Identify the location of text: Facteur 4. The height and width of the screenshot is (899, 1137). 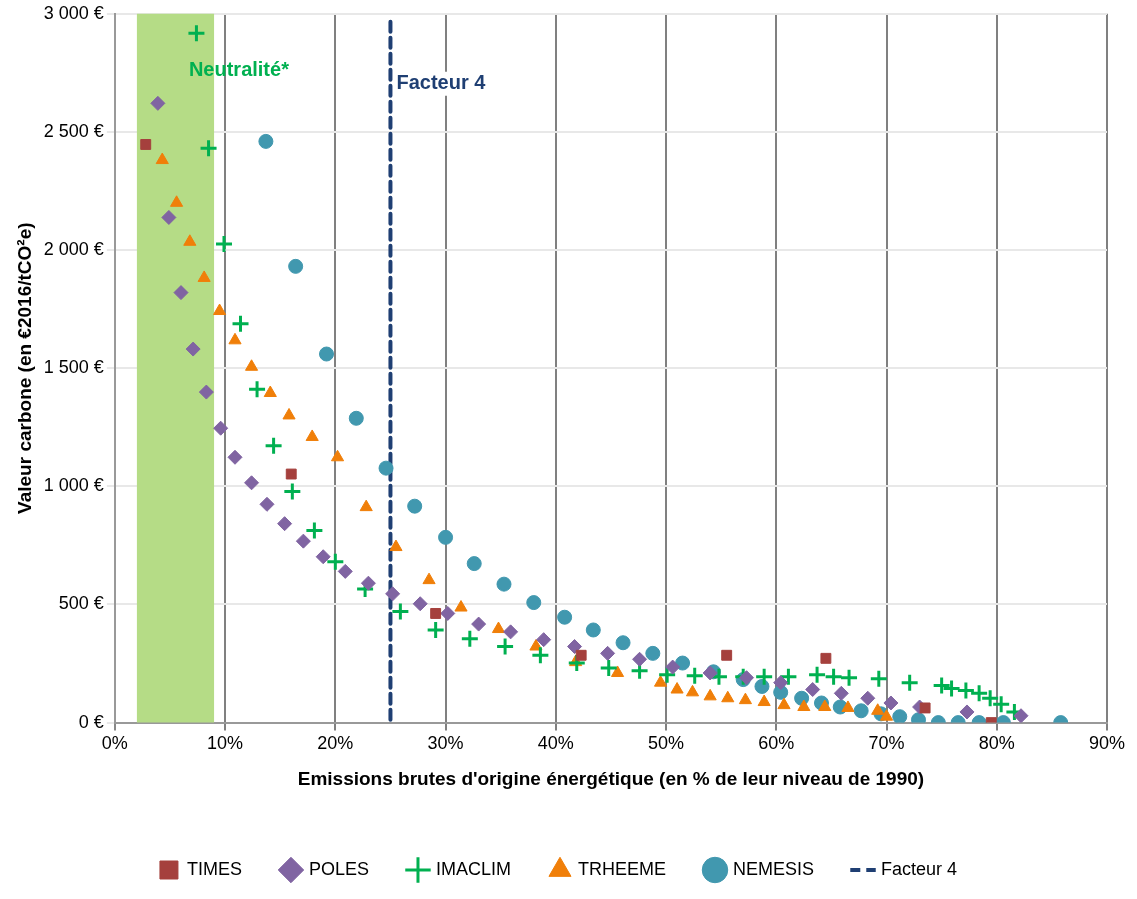
(919, 868).